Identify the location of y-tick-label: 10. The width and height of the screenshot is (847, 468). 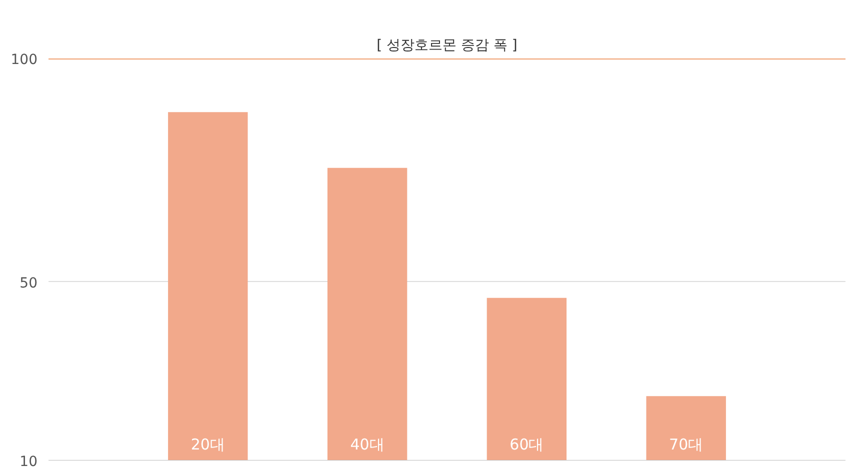
(29, 461).